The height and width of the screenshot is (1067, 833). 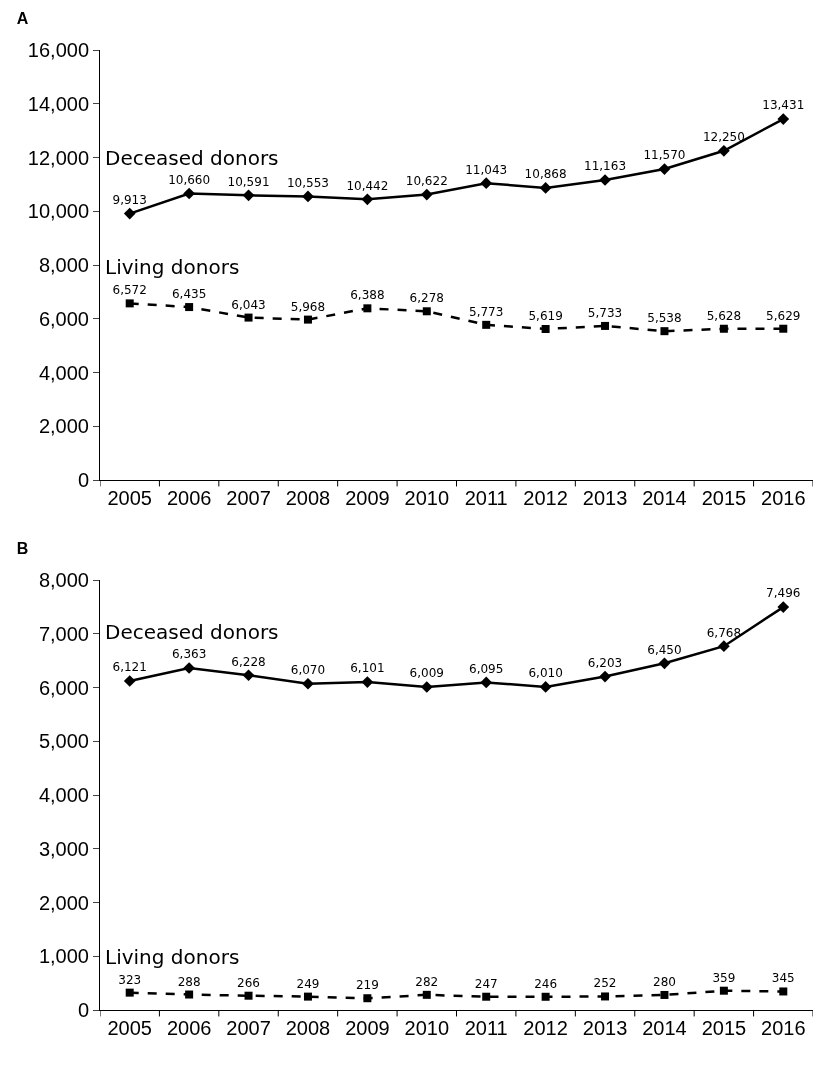 I want to click on series-label: Deceased donors, so click(x=192, y=158).